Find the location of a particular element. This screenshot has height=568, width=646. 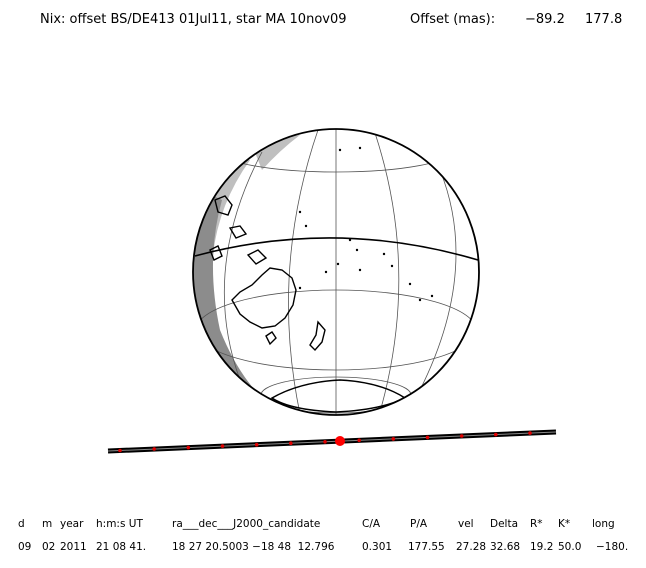

equator-line is located at coordinates (336, 249).